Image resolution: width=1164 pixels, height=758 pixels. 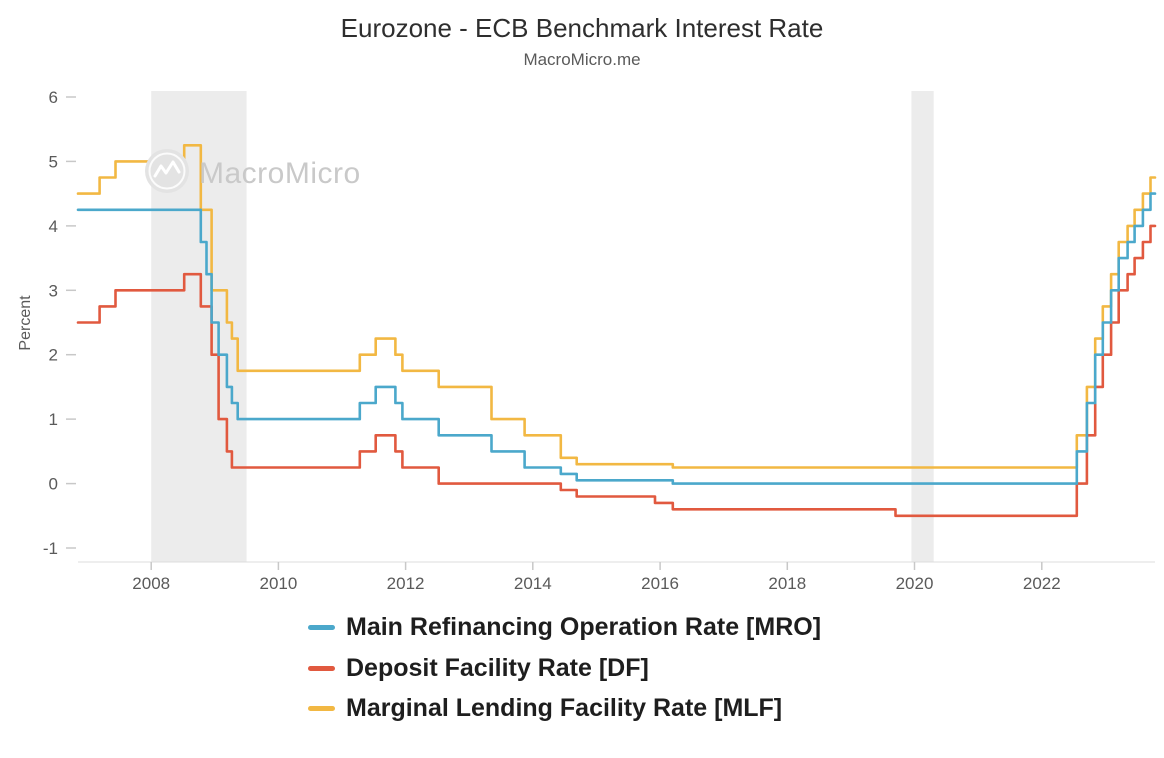 I want to click on df-line-marker-icon, so click(x=321, y=668).